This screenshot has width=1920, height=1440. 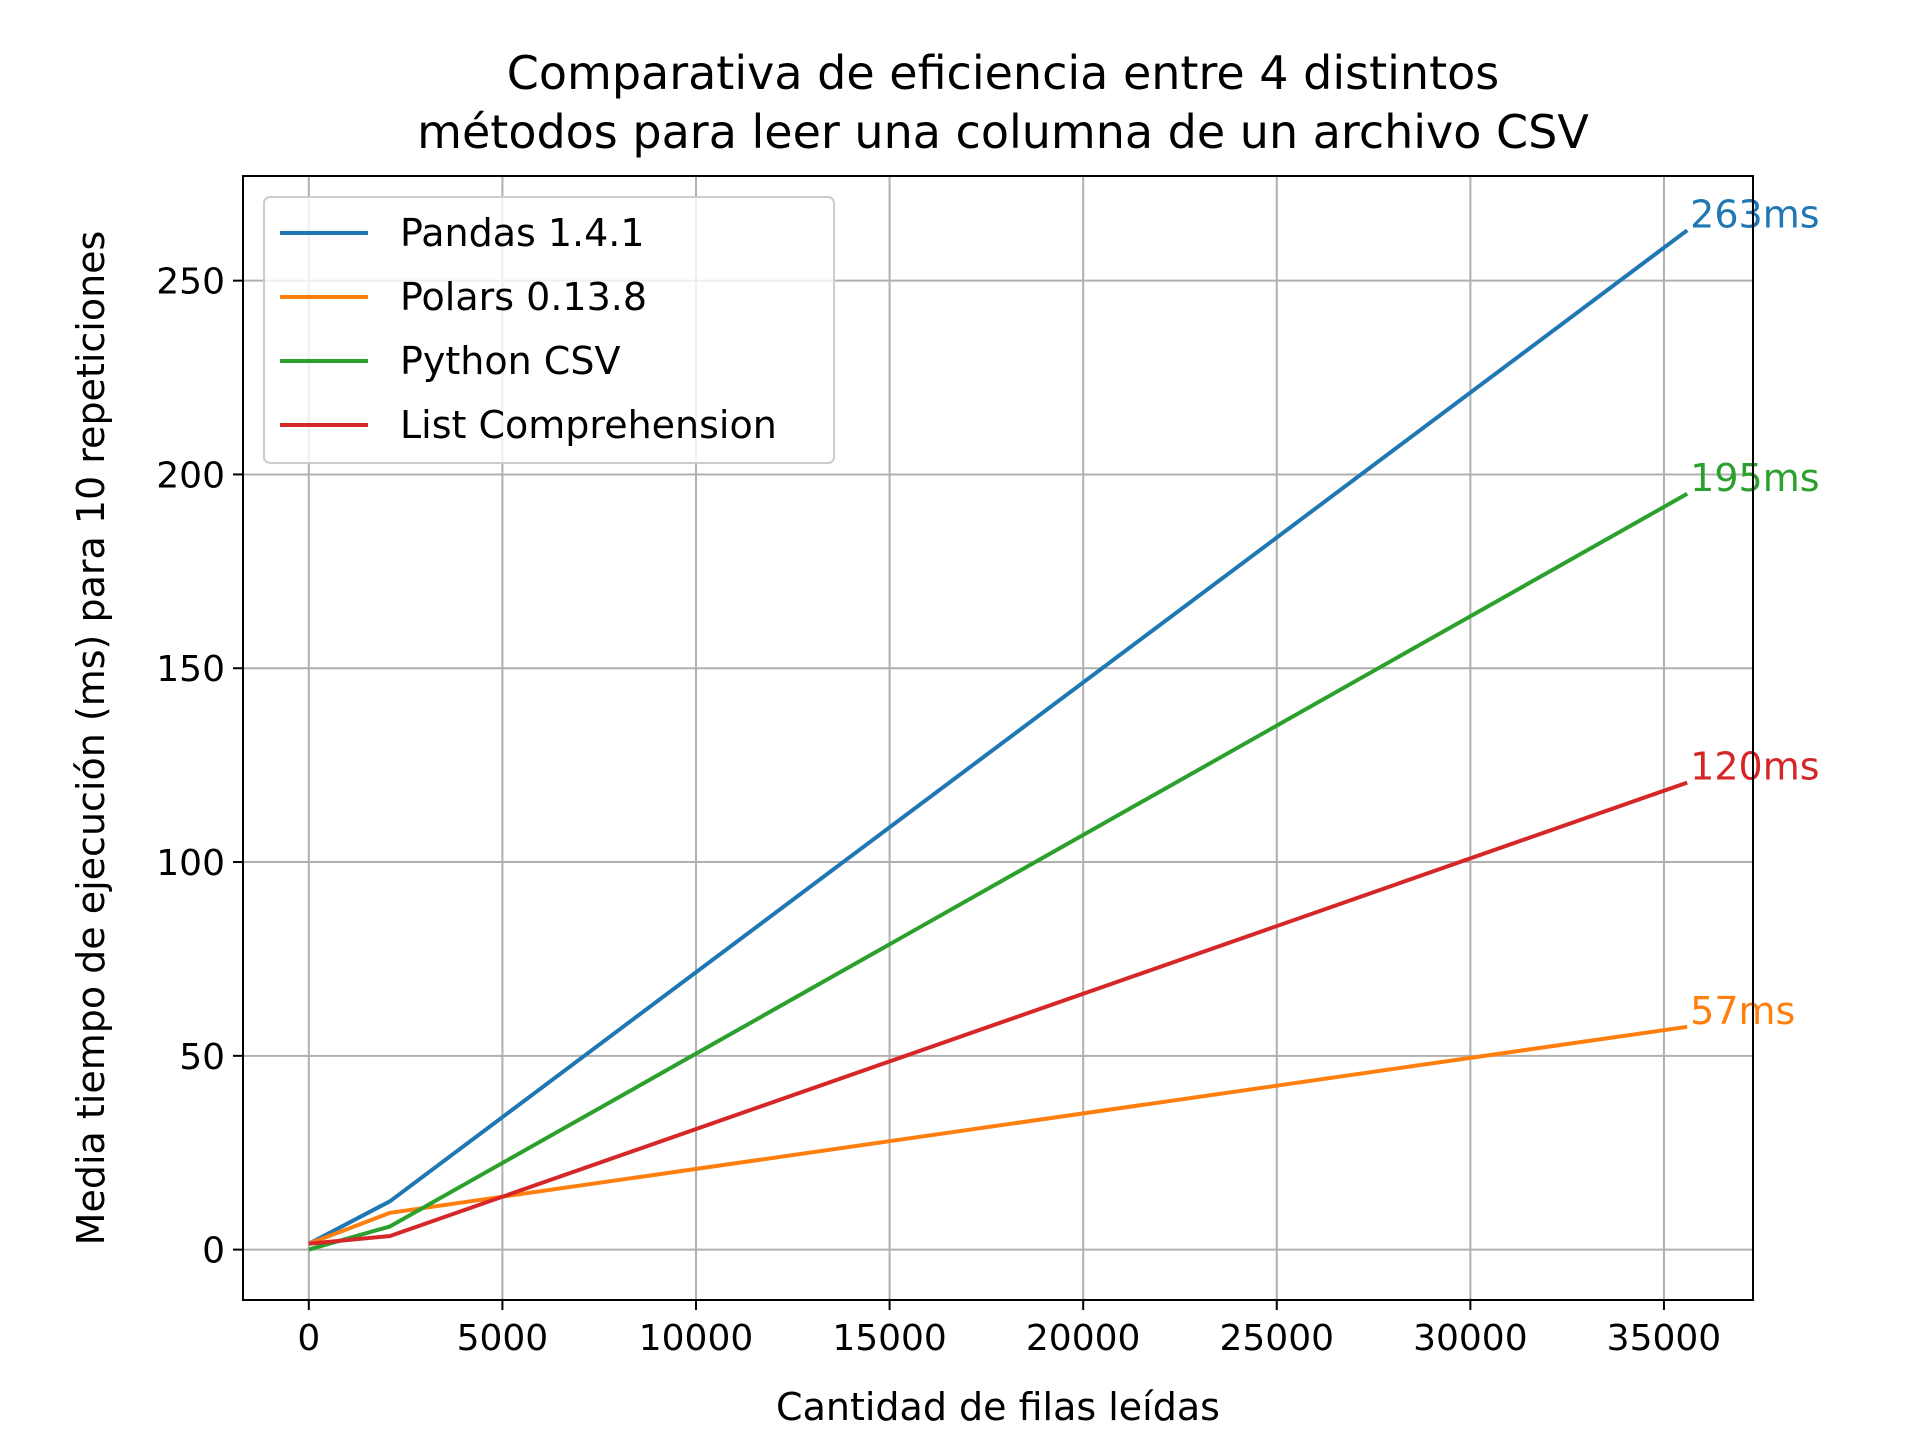 What do you see at coordinates (1754, 214) in the screenshot?
I see `series-end-label: 263ms` at bounding box center [1754, 214].